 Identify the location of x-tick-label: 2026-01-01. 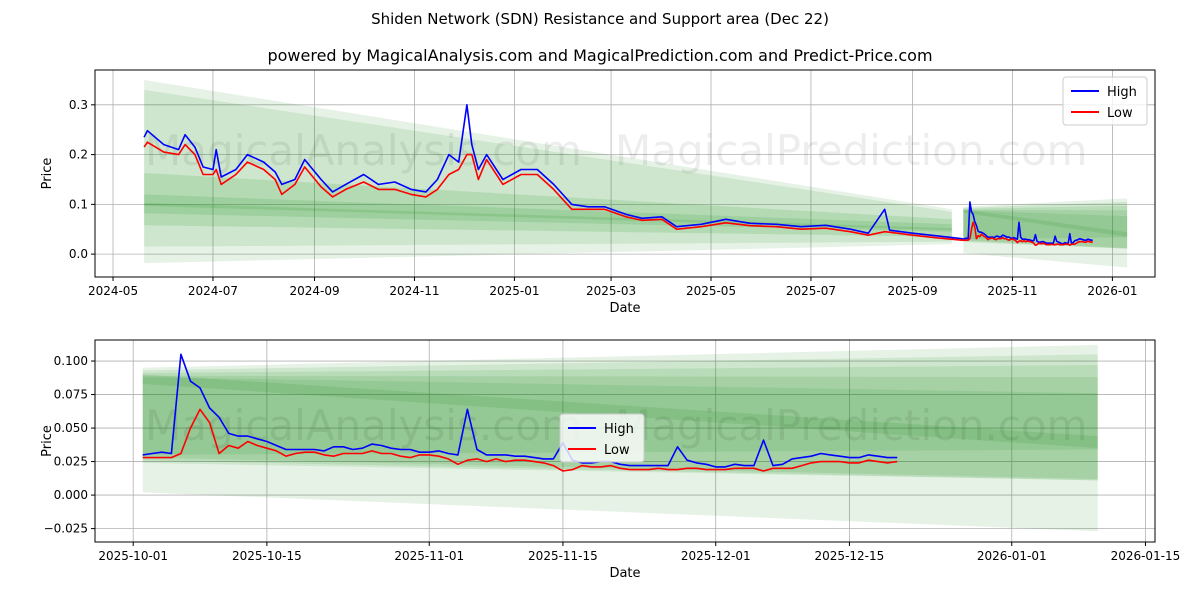
(1012, 556).